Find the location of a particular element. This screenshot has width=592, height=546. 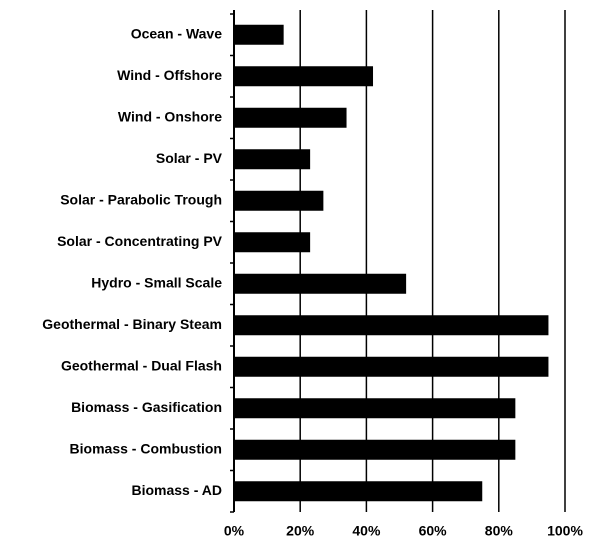

y-tick-label: Wind - Offshore is located at coordinates (169, 75).